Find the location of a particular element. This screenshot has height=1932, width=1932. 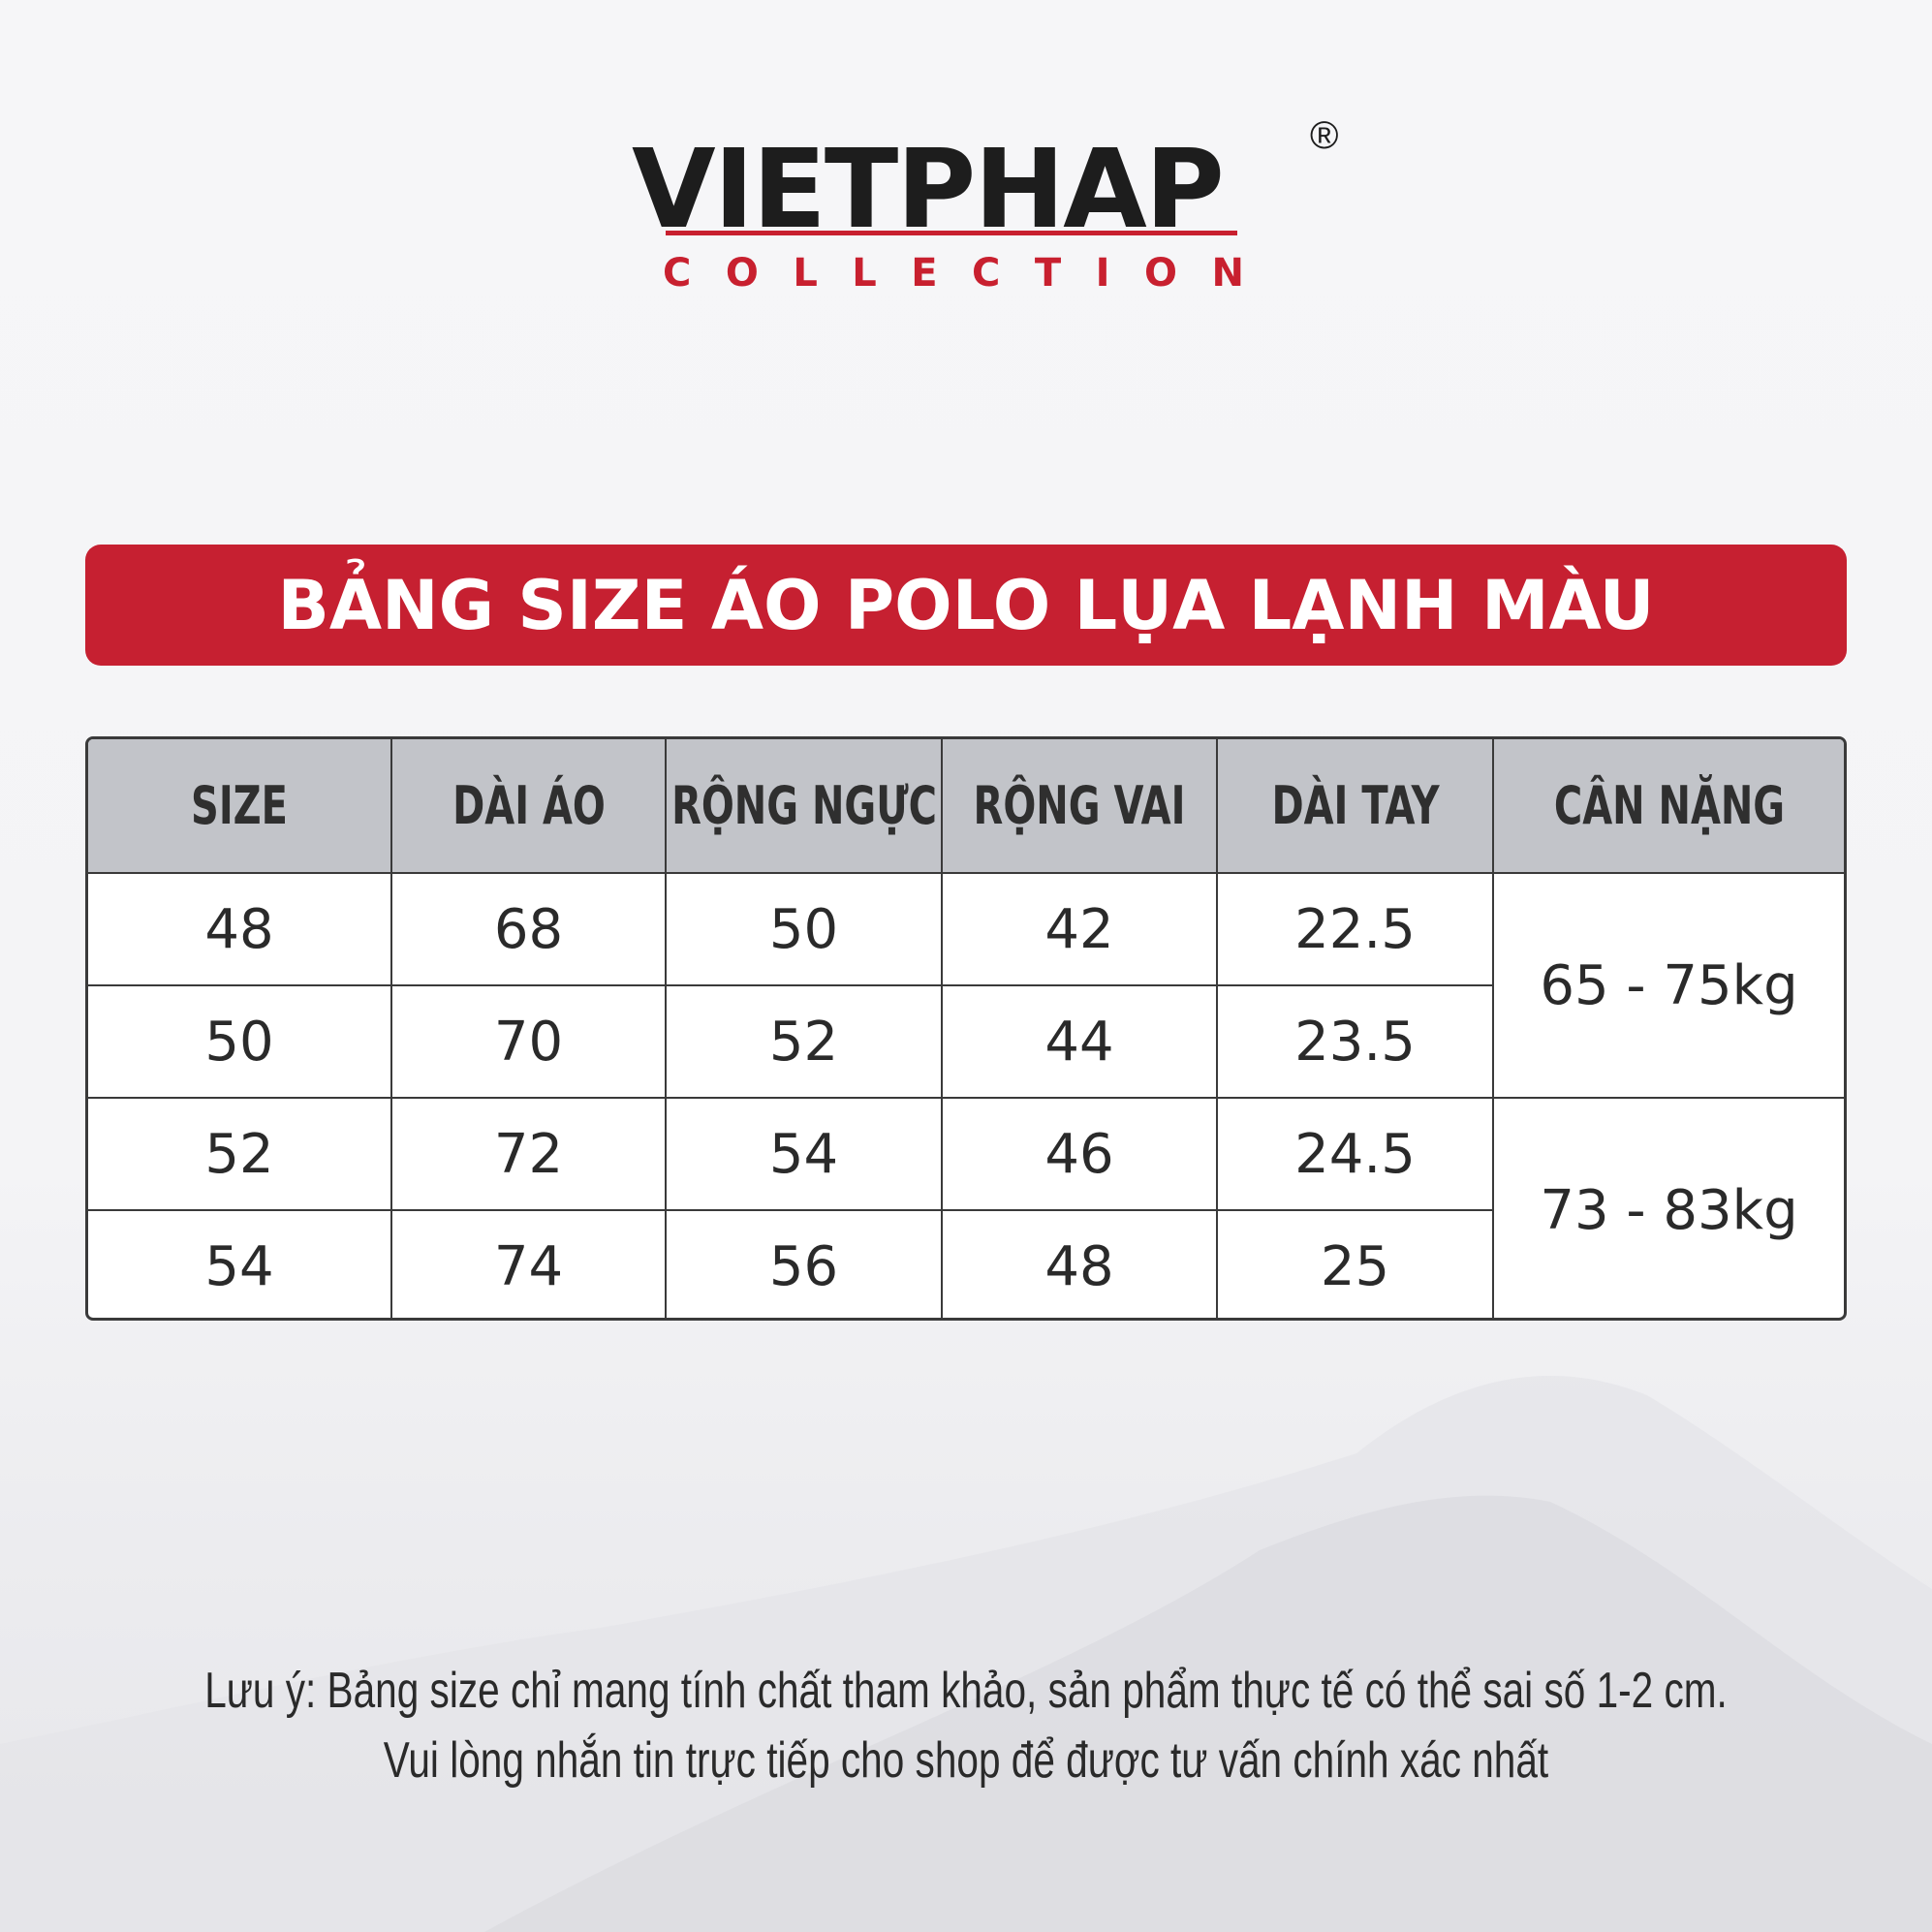

logo-wordmark: VIETPHAP is located at coordinates (928, 190).